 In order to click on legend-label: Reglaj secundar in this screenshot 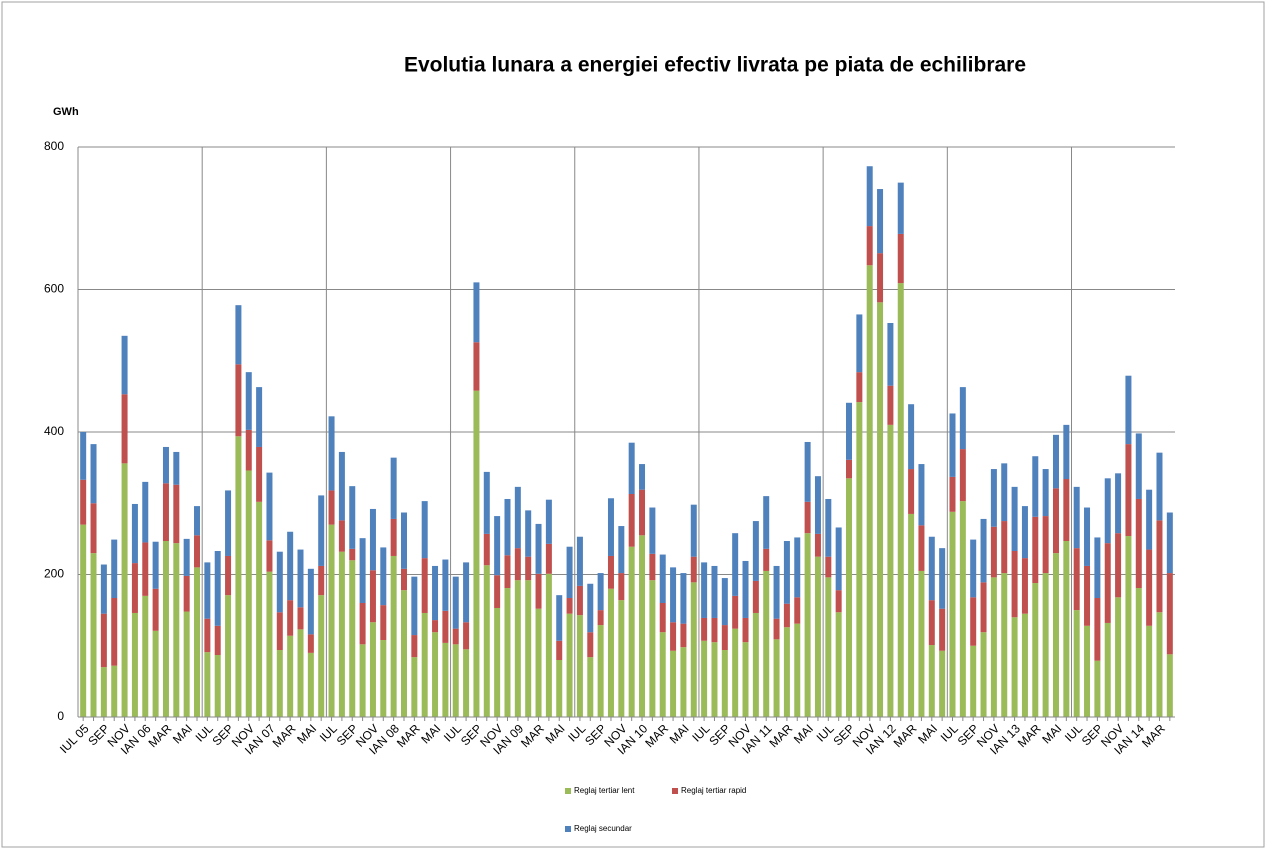, I will do `click(603, 828)`.